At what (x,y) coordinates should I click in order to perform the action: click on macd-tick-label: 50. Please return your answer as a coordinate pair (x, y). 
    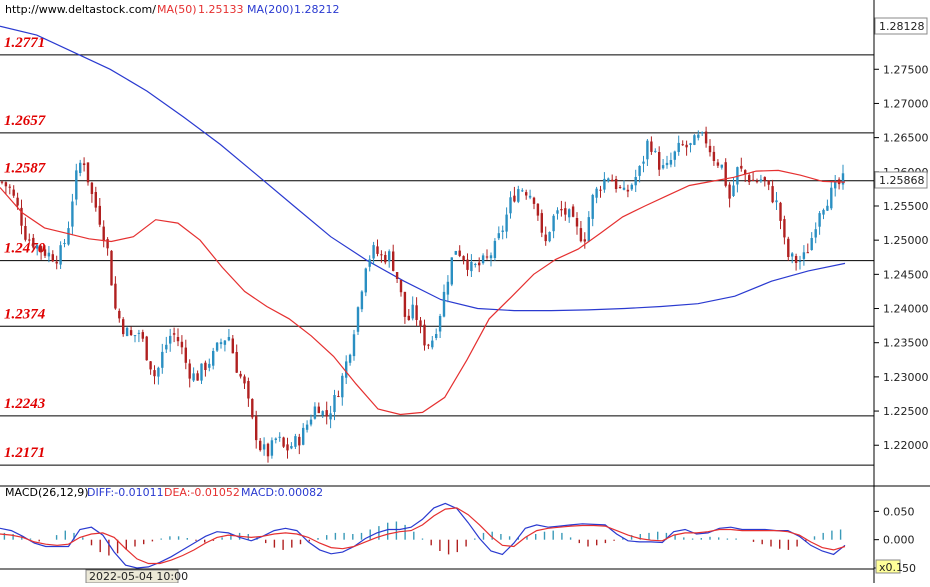
    Looking at the image, I should click on (909, 568).